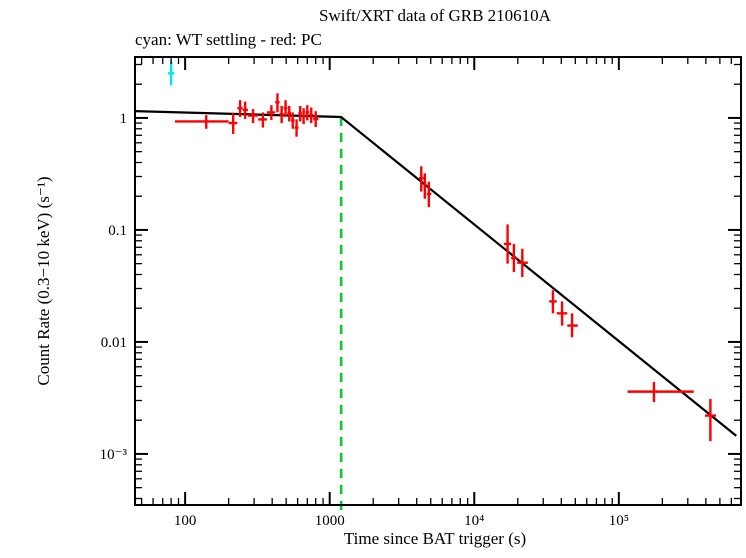 Image resolution: width=746 pixels, height=558 pixels. Describe the element at coordinates (117, 231) in the screenshot. I see `y-tick-label: 0.1` at that location.